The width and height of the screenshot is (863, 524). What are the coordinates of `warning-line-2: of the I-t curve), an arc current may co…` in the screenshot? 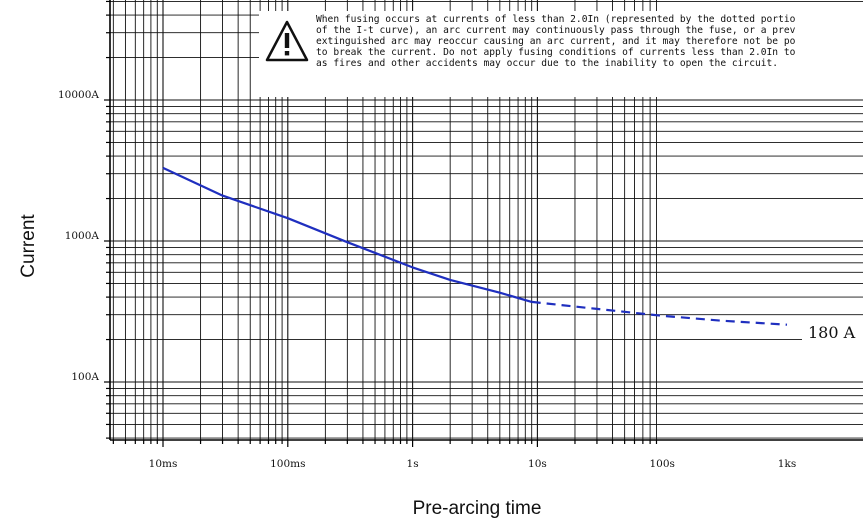 It's located at (556, 30).